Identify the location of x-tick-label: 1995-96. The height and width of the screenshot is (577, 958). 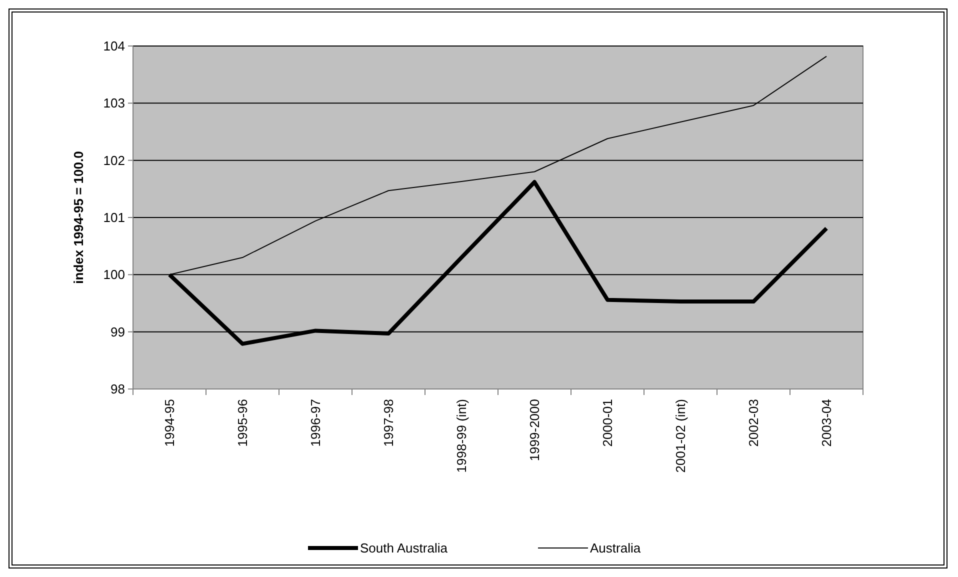
(242, 423).